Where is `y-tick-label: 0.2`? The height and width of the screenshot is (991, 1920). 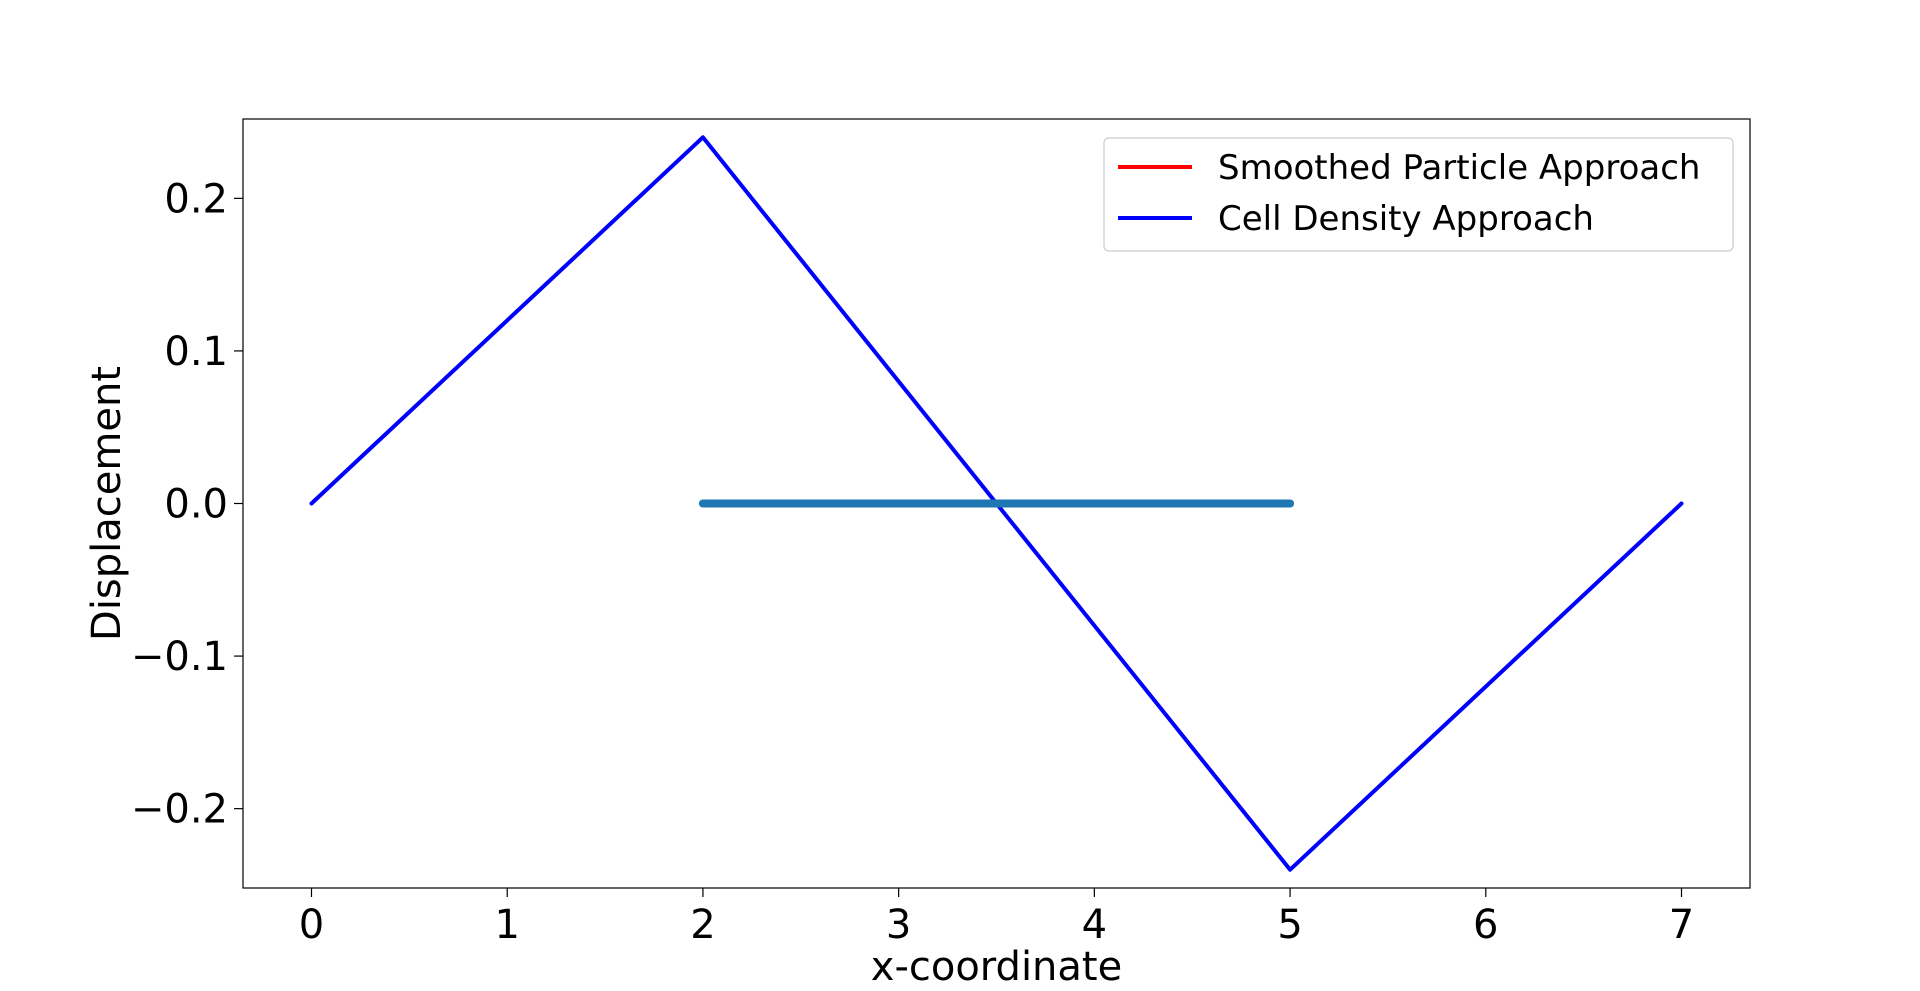
y-tick-label: 0.2 is located at coordinates (196, 199).